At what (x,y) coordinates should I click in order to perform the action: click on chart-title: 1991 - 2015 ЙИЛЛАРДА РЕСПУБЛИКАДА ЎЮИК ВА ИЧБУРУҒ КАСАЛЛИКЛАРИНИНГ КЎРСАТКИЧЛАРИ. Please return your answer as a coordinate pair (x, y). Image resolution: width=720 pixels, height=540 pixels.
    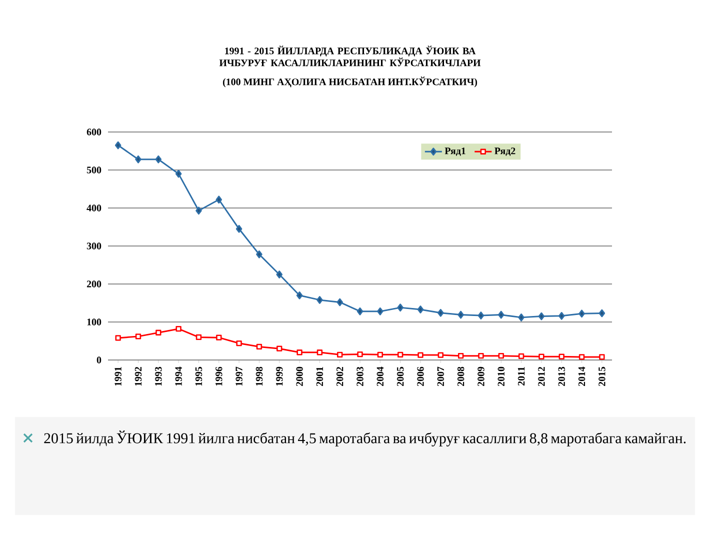
    Looking at the image, I should click on (350, 56).